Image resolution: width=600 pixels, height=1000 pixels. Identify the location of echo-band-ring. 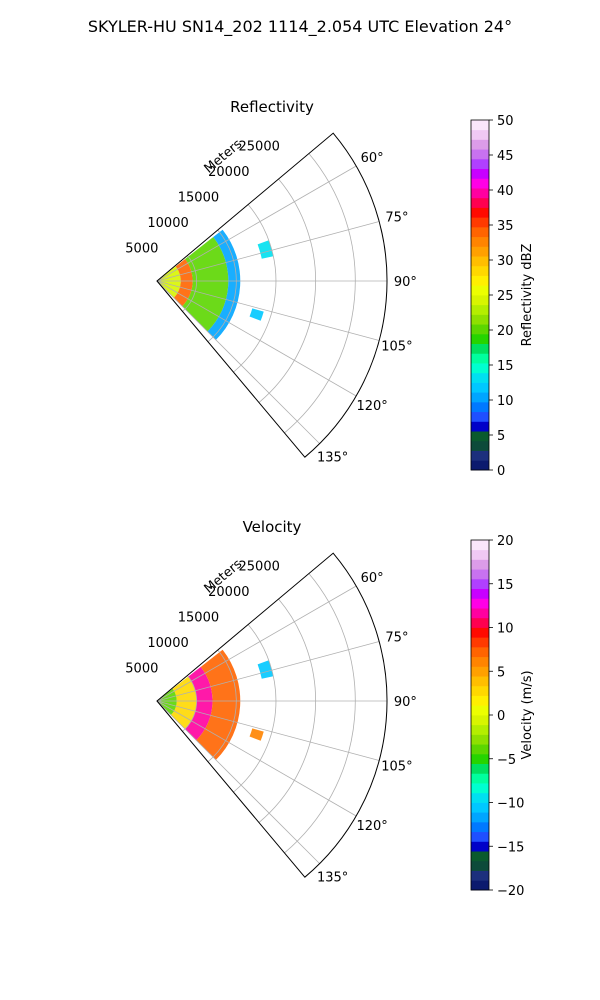
(183, 283).